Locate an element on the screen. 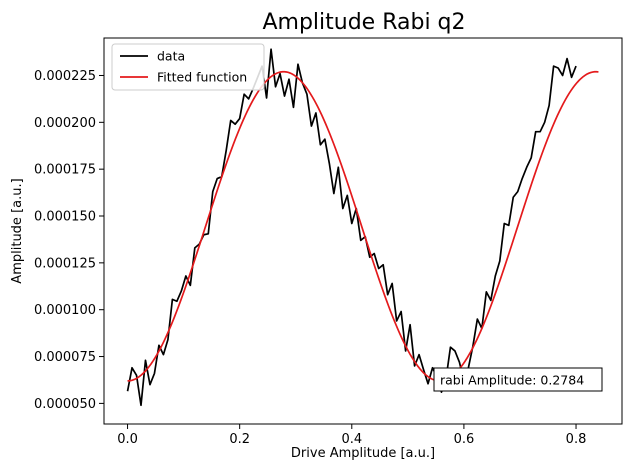  y-tick-label: 0.000075 is located at coordinates (65, 357).